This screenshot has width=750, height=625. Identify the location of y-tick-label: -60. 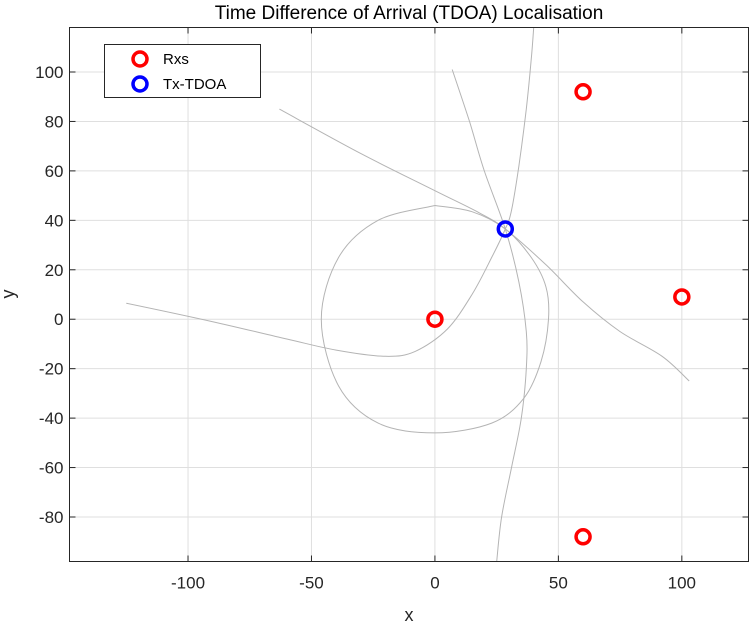
(51, 468).